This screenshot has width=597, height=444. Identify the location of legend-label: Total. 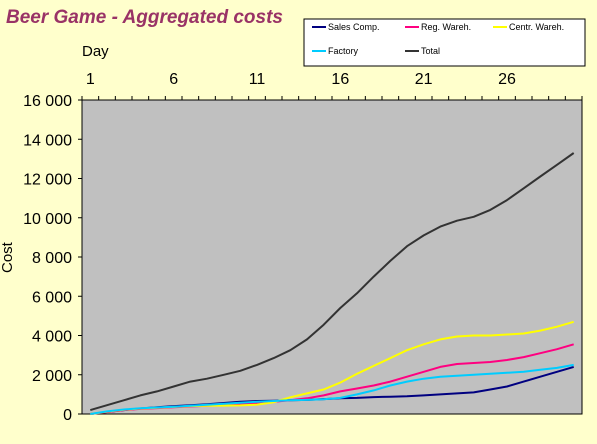
(430, 51).